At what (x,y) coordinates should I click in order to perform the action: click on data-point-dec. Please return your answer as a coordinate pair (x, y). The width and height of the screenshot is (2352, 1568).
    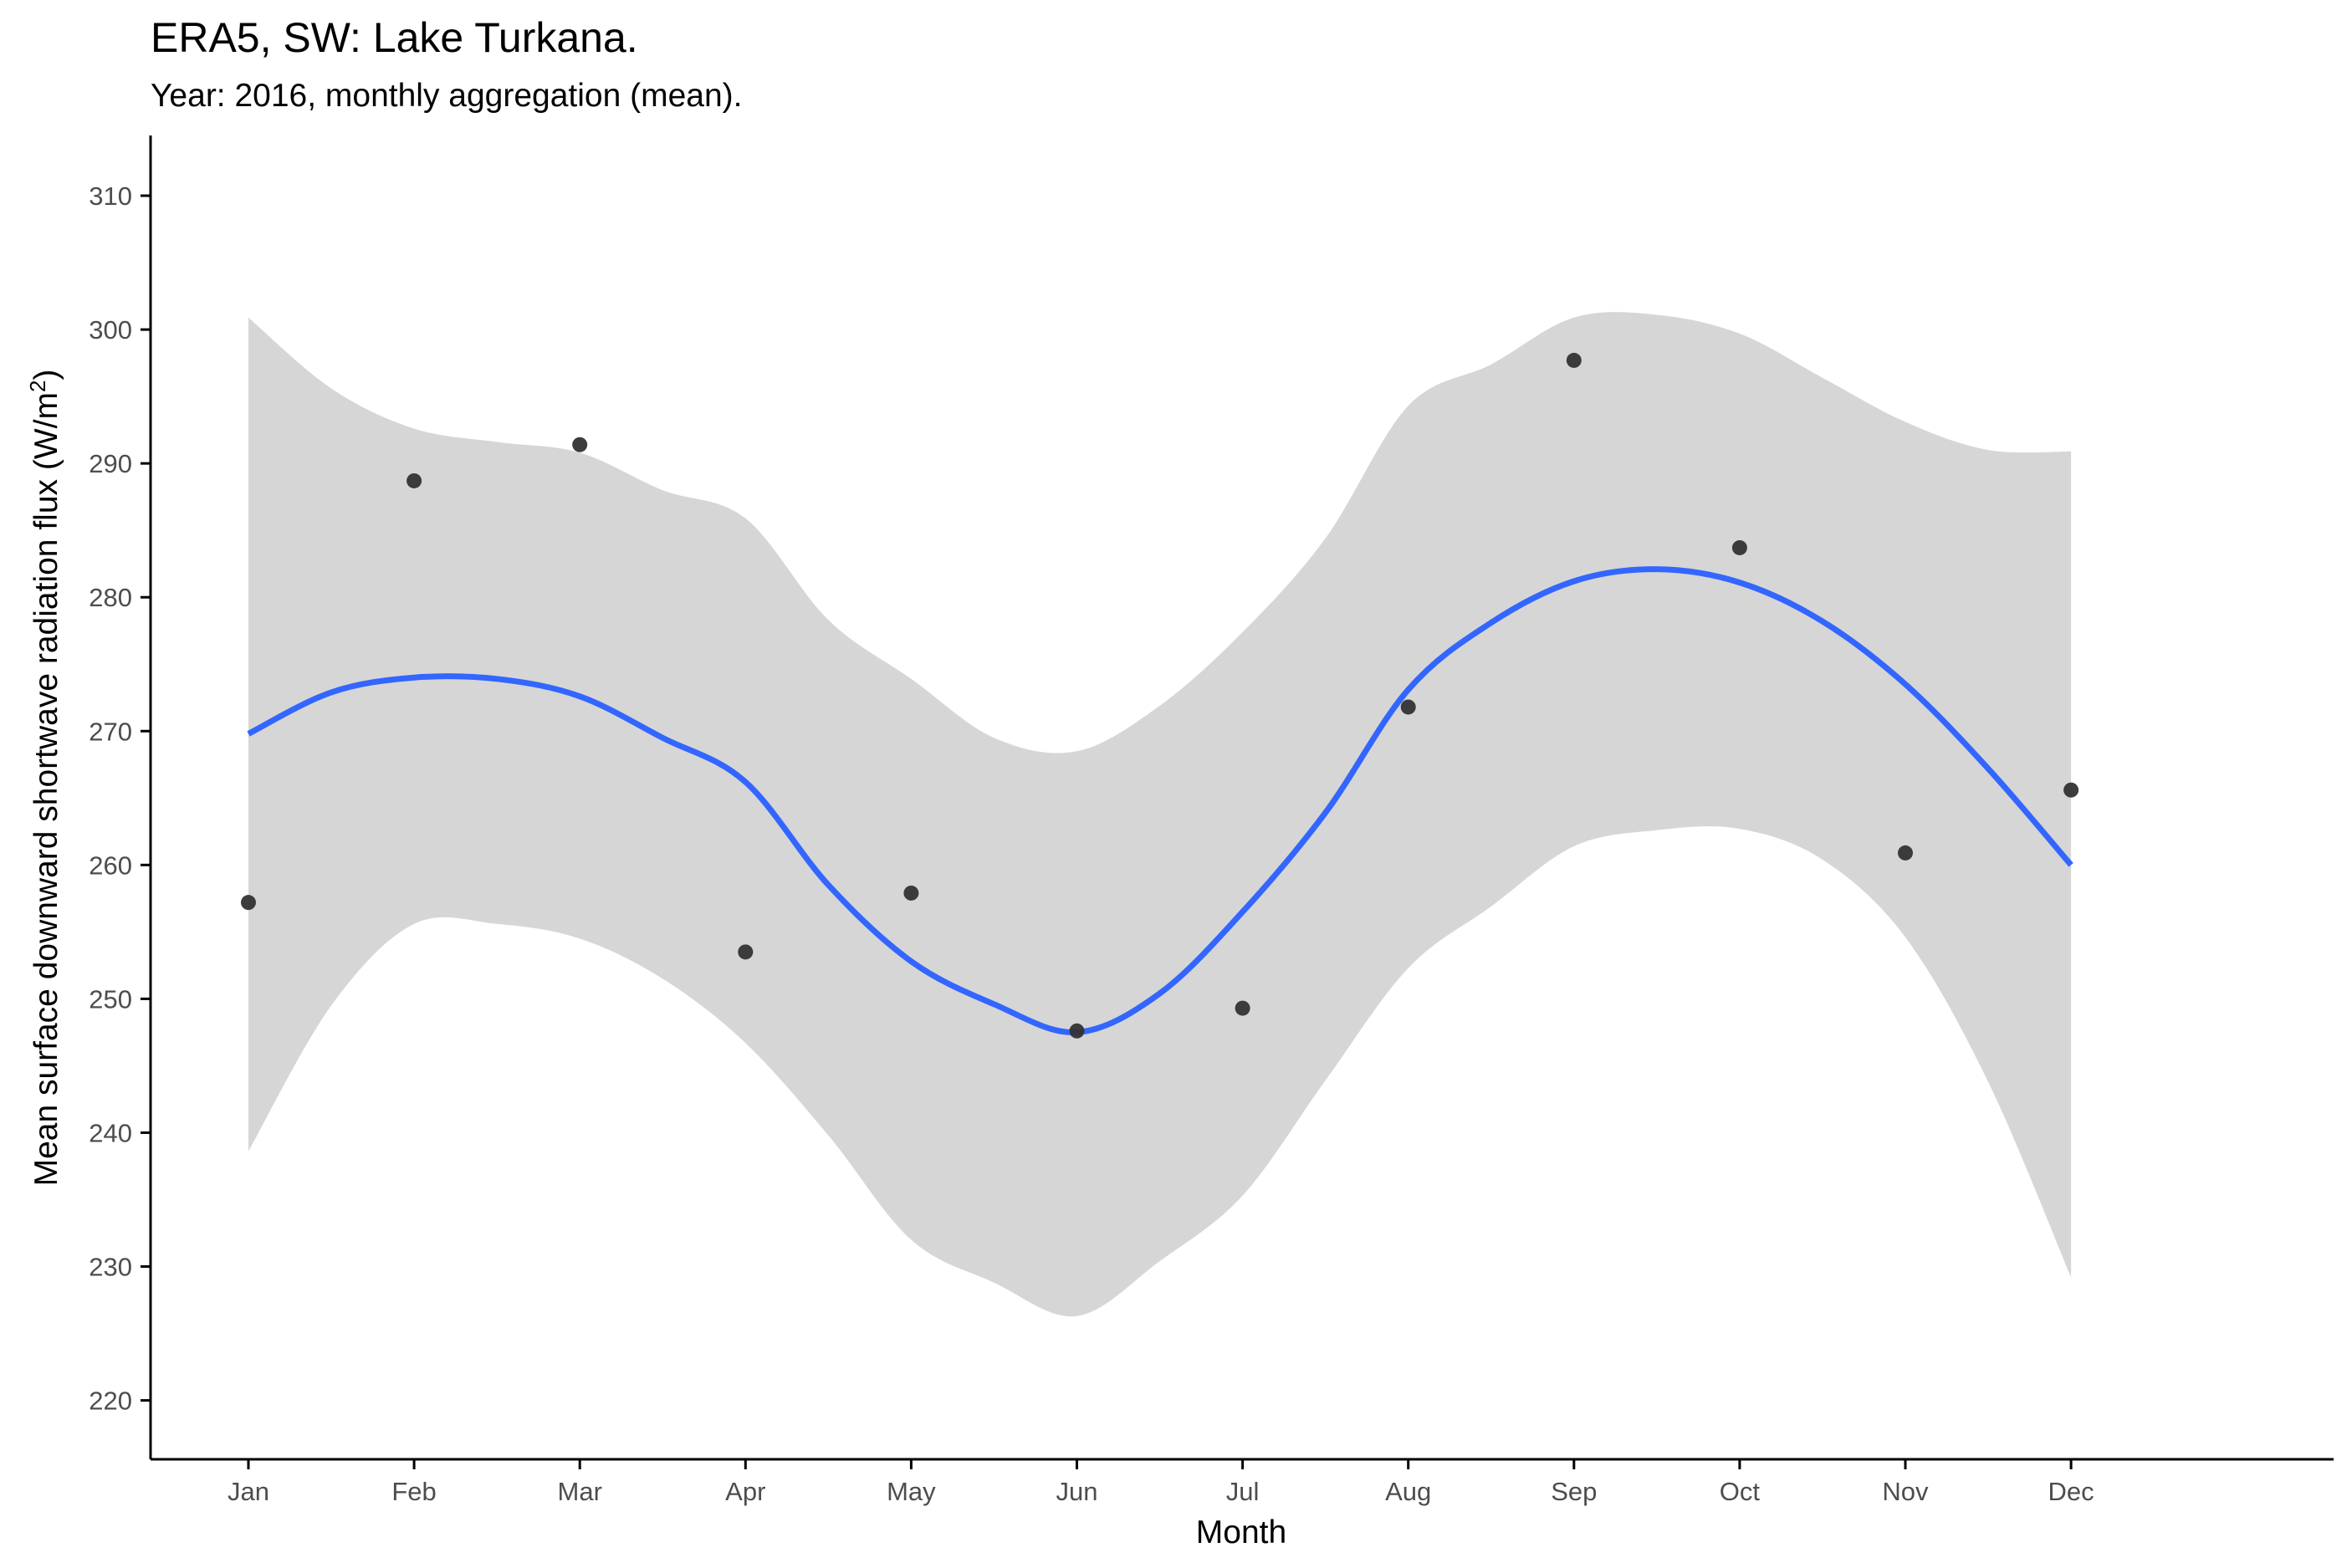
    Looking at the image, I should click on (2071, 790).